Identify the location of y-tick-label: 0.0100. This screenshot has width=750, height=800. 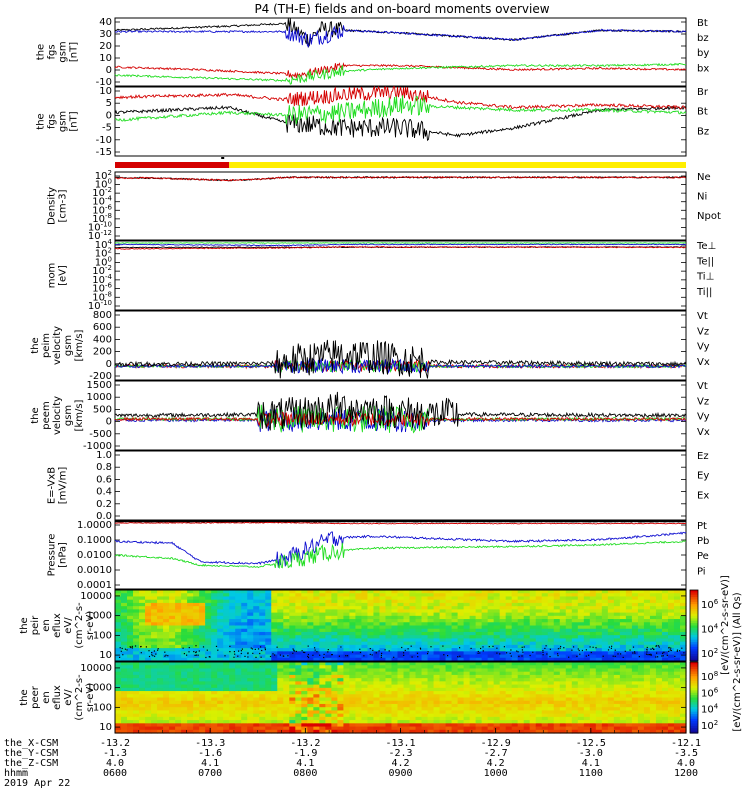
(94, 555).